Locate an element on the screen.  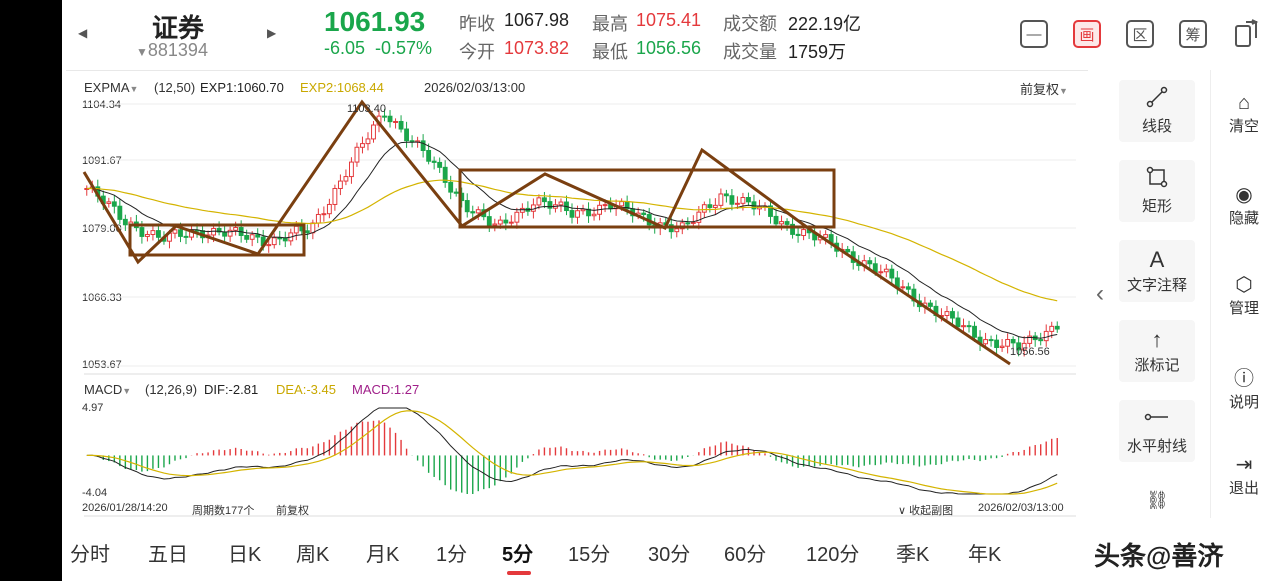
tab-period: 60分 is located at coordinates (745, 555).